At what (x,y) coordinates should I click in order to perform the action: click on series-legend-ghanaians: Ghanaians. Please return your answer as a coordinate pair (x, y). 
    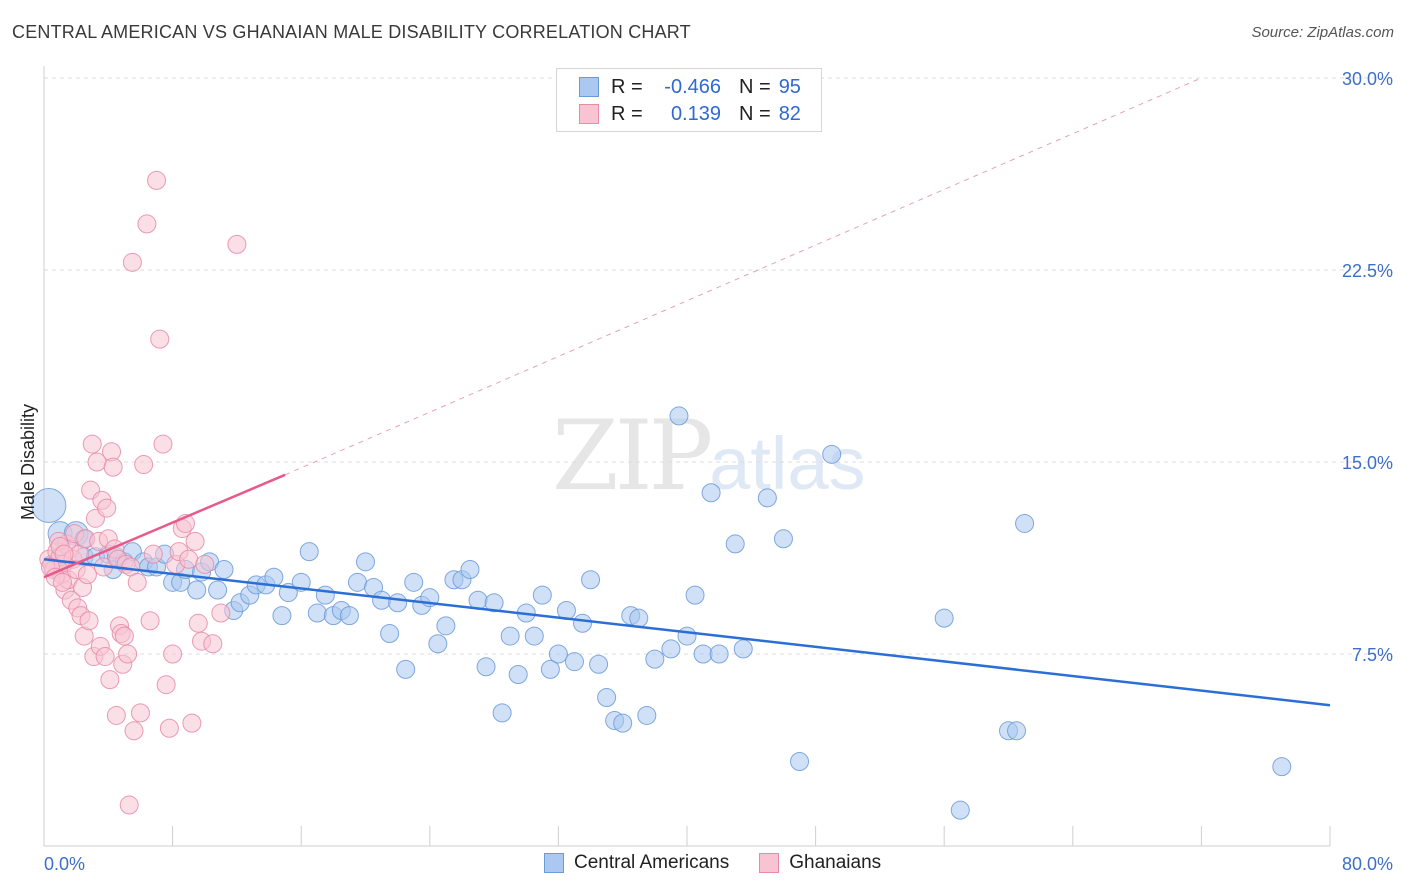
    Looking at the image, I should click on (820, 863).